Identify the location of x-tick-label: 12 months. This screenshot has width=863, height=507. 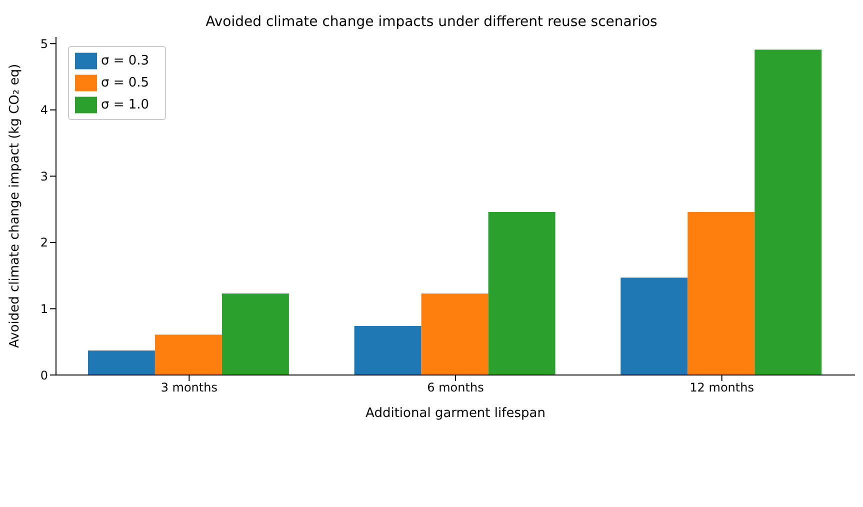
(722, 387).